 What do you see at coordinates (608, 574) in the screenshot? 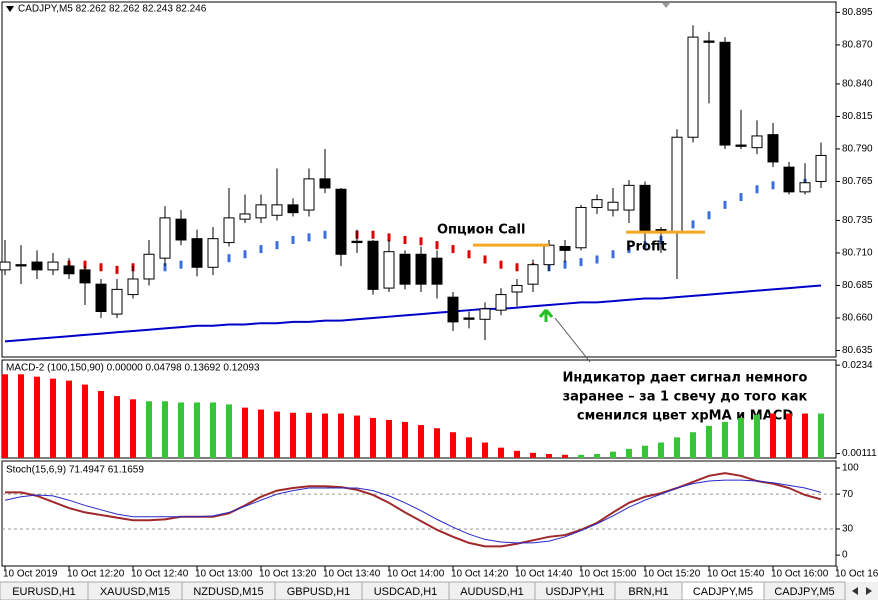
I see `x-tick-label: 10 Oct 15:00` at bounding box center [608, 574].